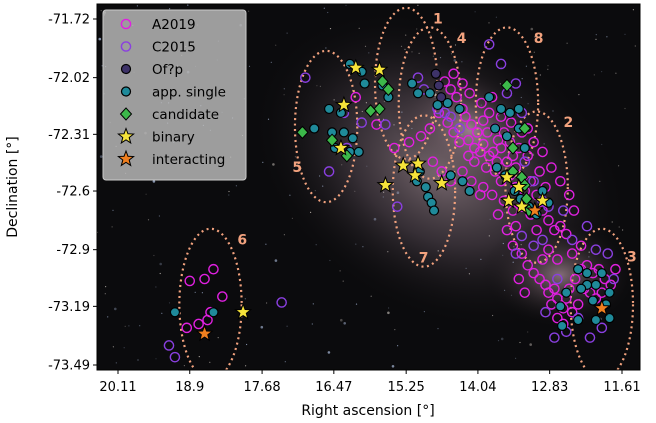 The image size is (656, 423). Describe the element at coordinates (174, 47) in the screenshot. I see `legend-label: C2015` at that location.